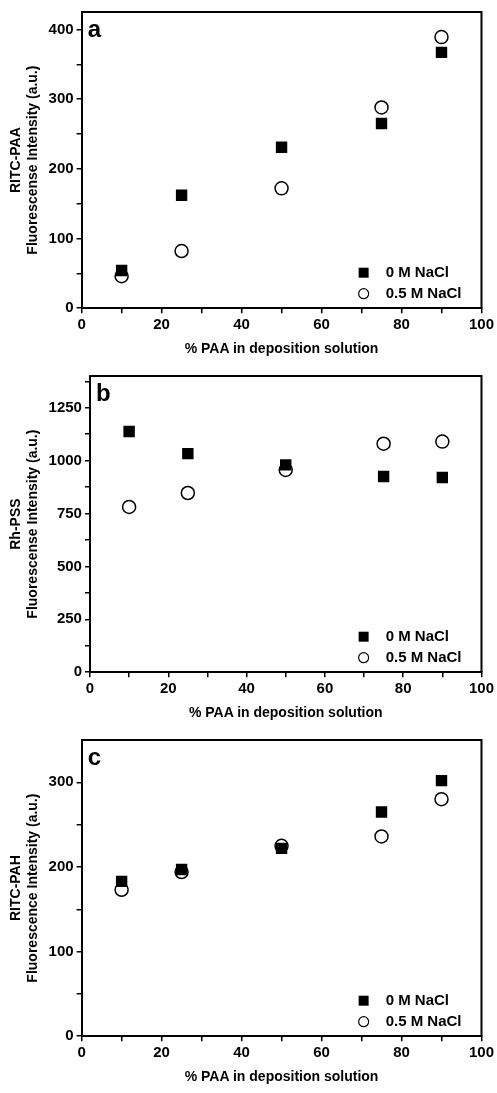  Describe the element at coordinates (24, 160) in the screenshot. I see `y-axis-title: RITC-PAA Fluorescense Intensity (a.u.)` at that location.